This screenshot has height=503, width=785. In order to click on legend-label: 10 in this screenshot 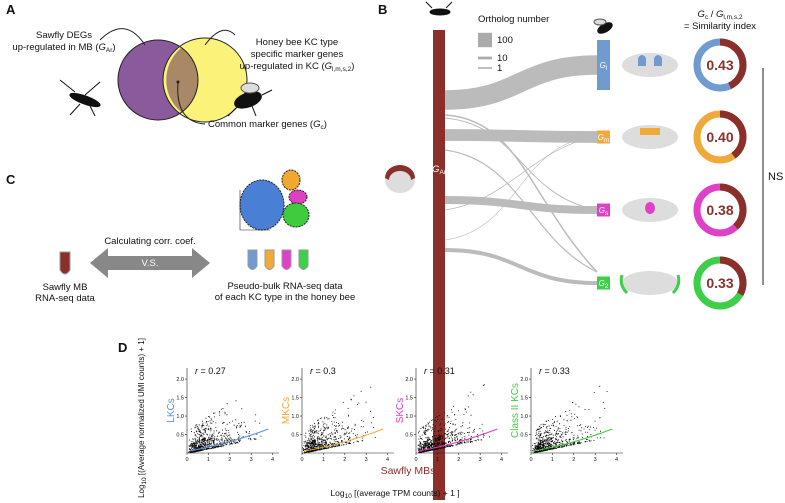, I will do `click(502, 58)`.